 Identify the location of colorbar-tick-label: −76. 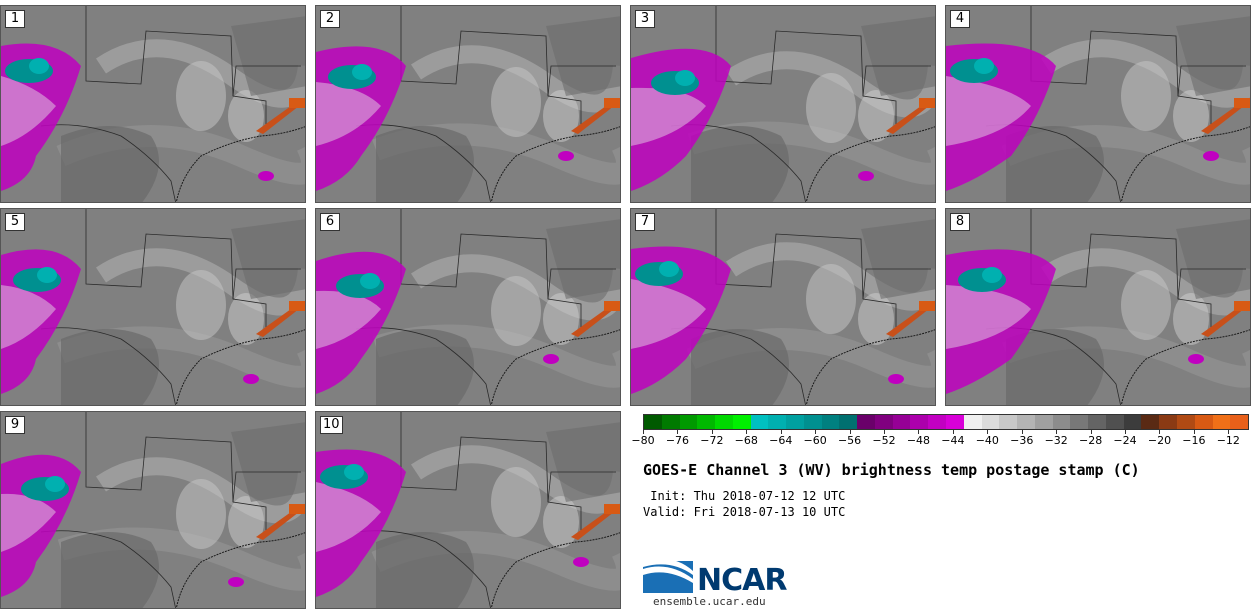
(677, 440).